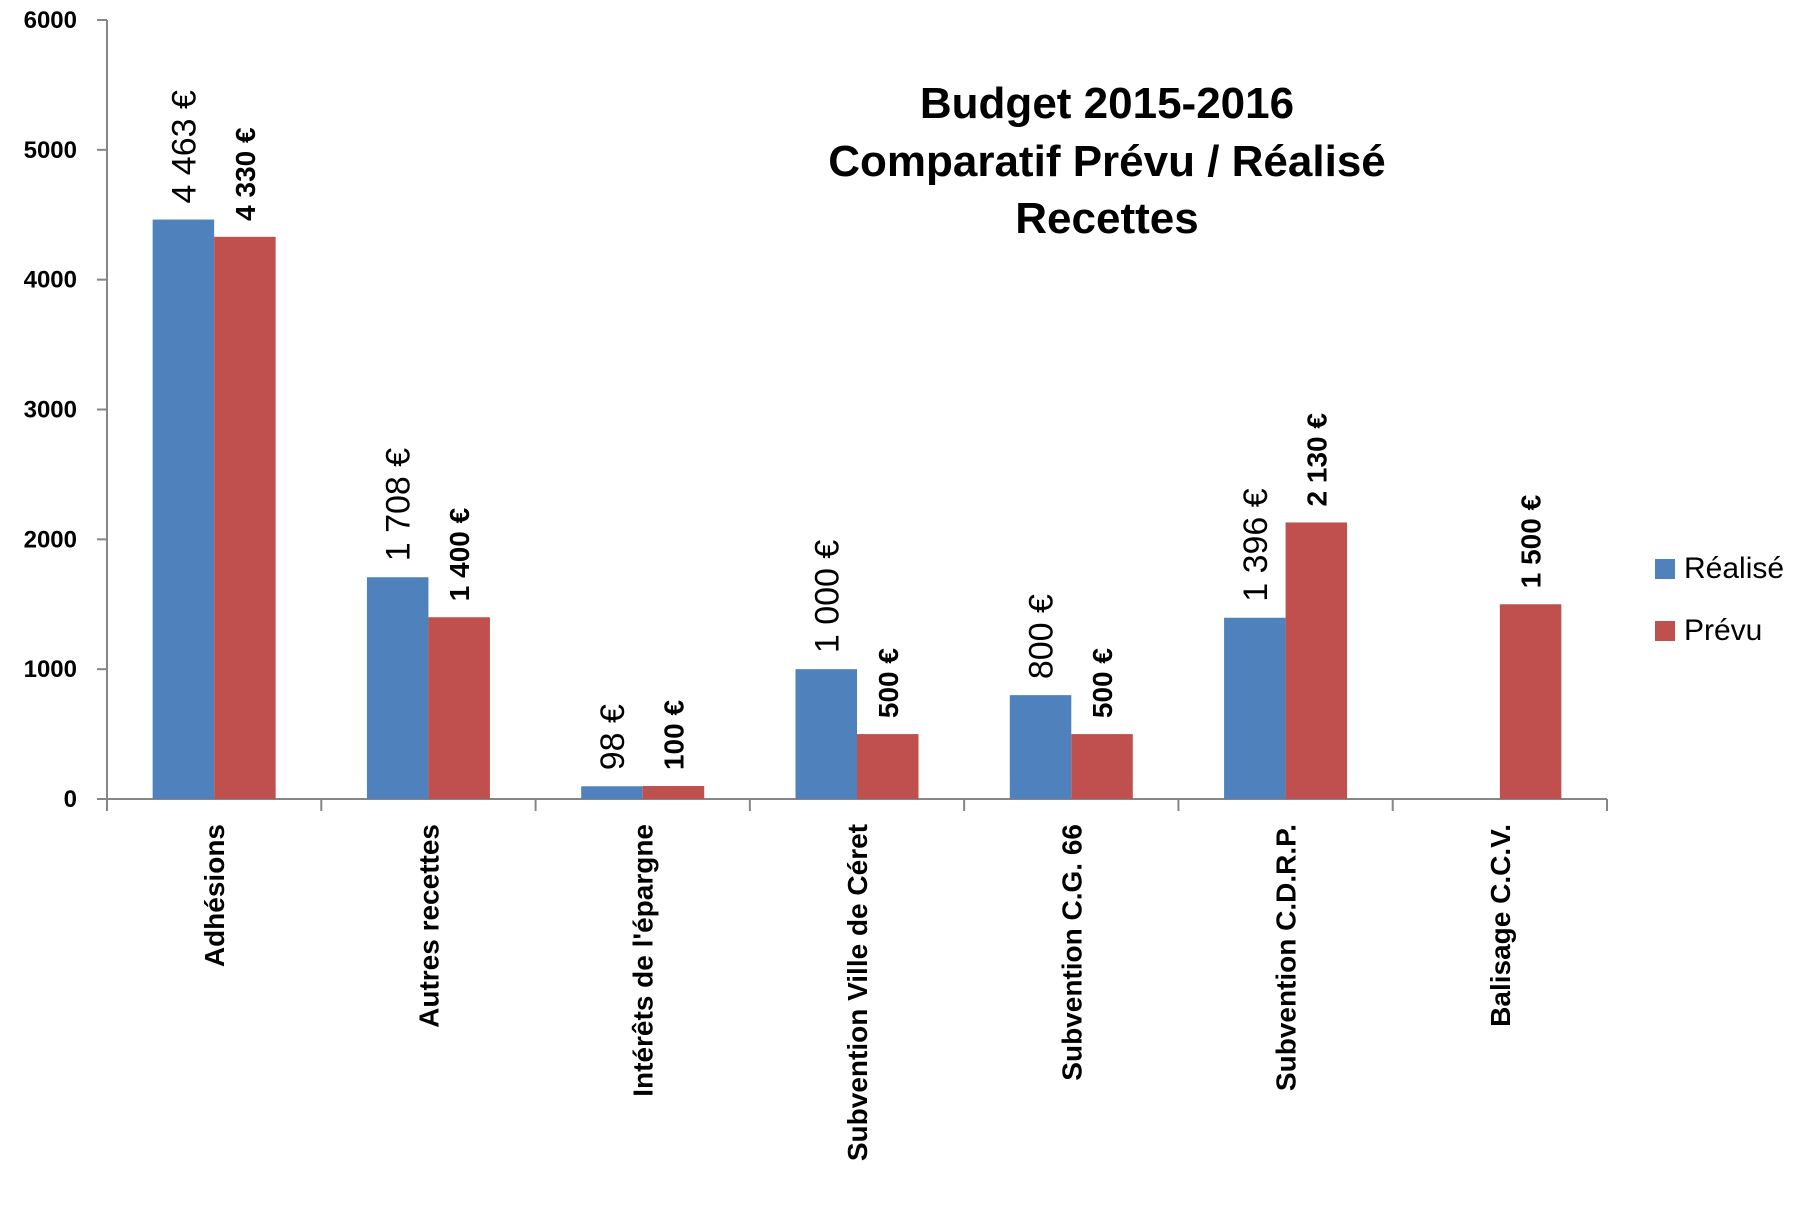  I want to click on x-category-label: Subvention Ville de Céret, so click(857, 992).